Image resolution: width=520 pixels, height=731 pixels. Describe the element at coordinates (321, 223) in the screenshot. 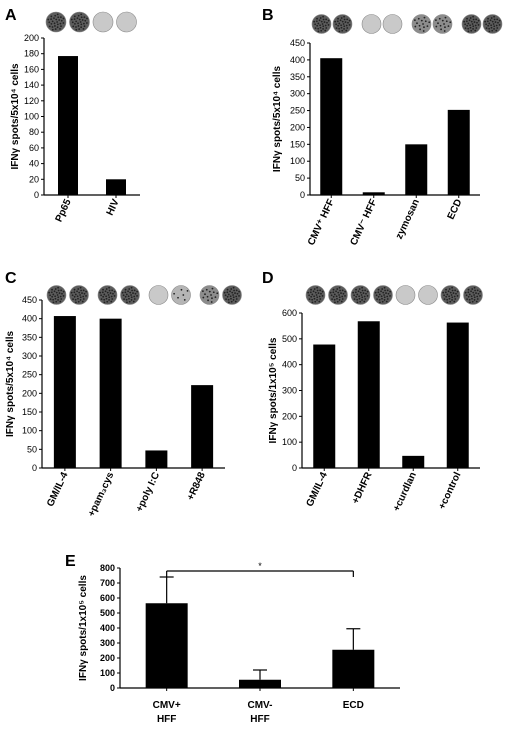

I see `x-category-label: CMV⁺ HFF` at that location.